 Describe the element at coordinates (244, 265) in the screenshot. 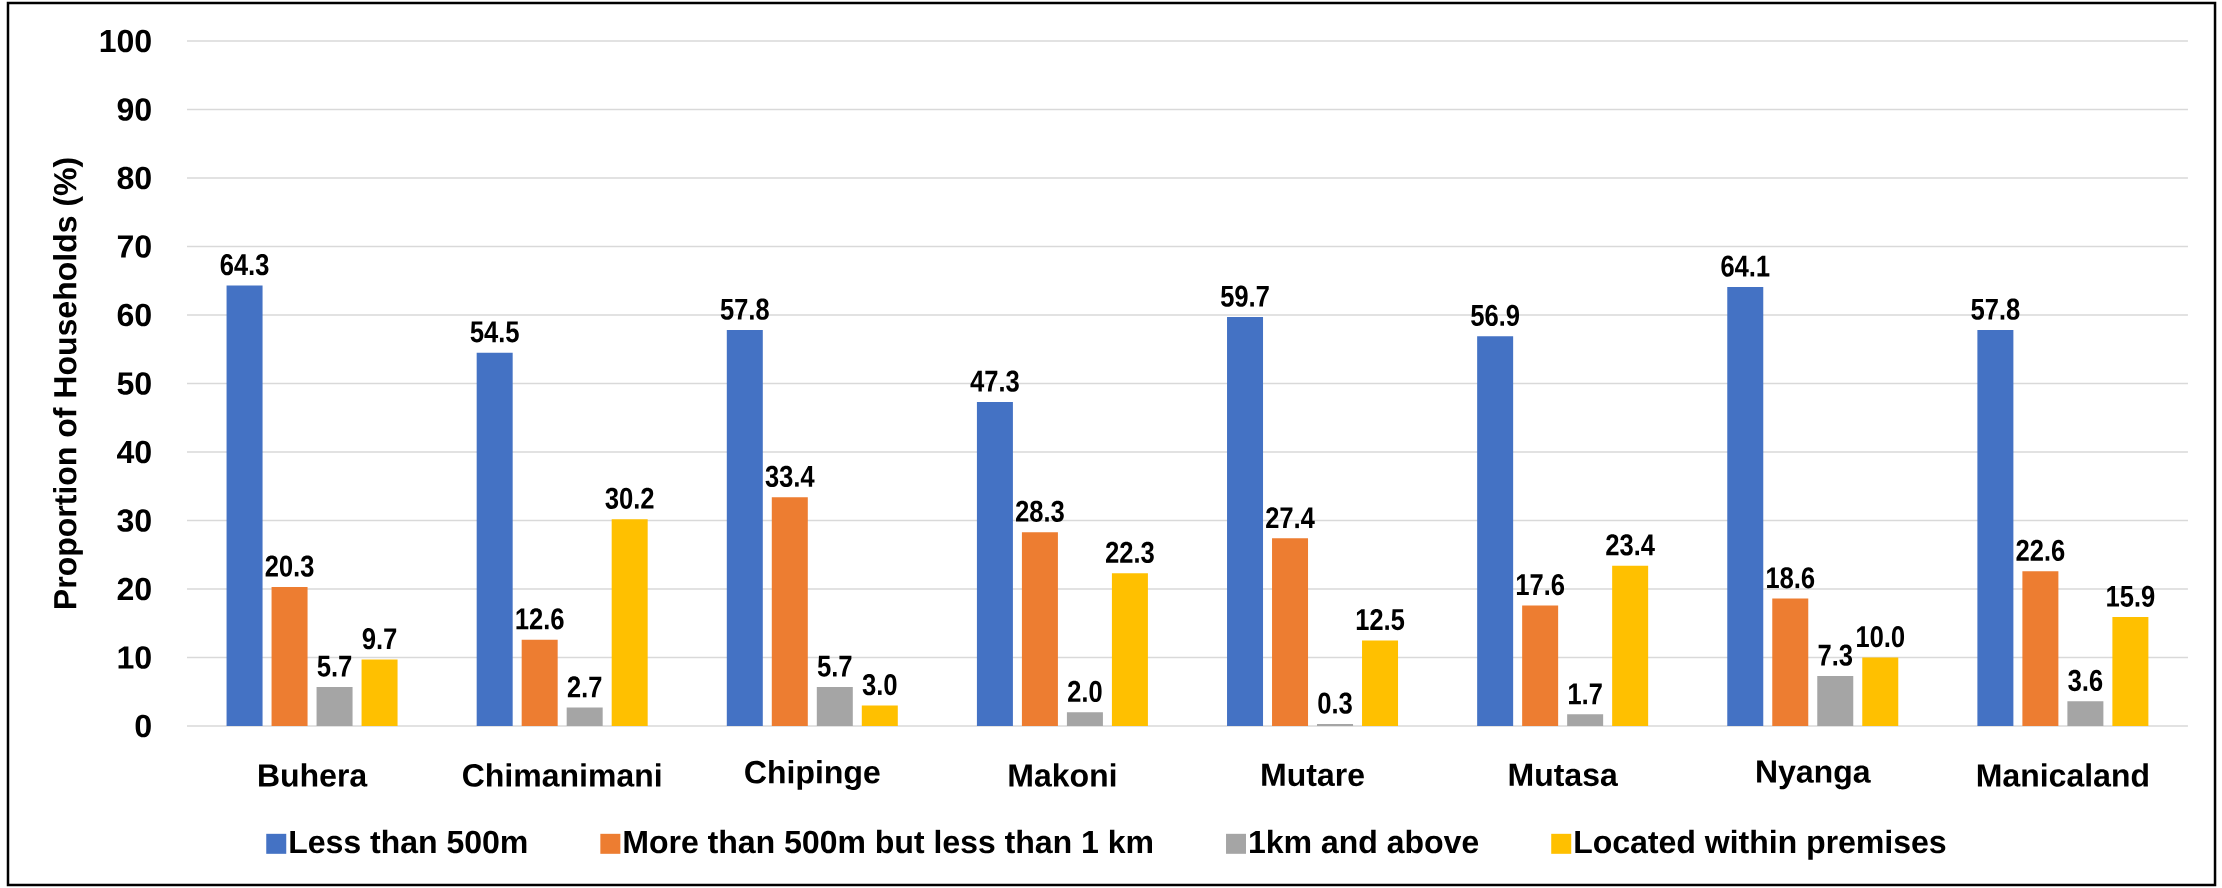

I see `data-label: 64.3` at that location.